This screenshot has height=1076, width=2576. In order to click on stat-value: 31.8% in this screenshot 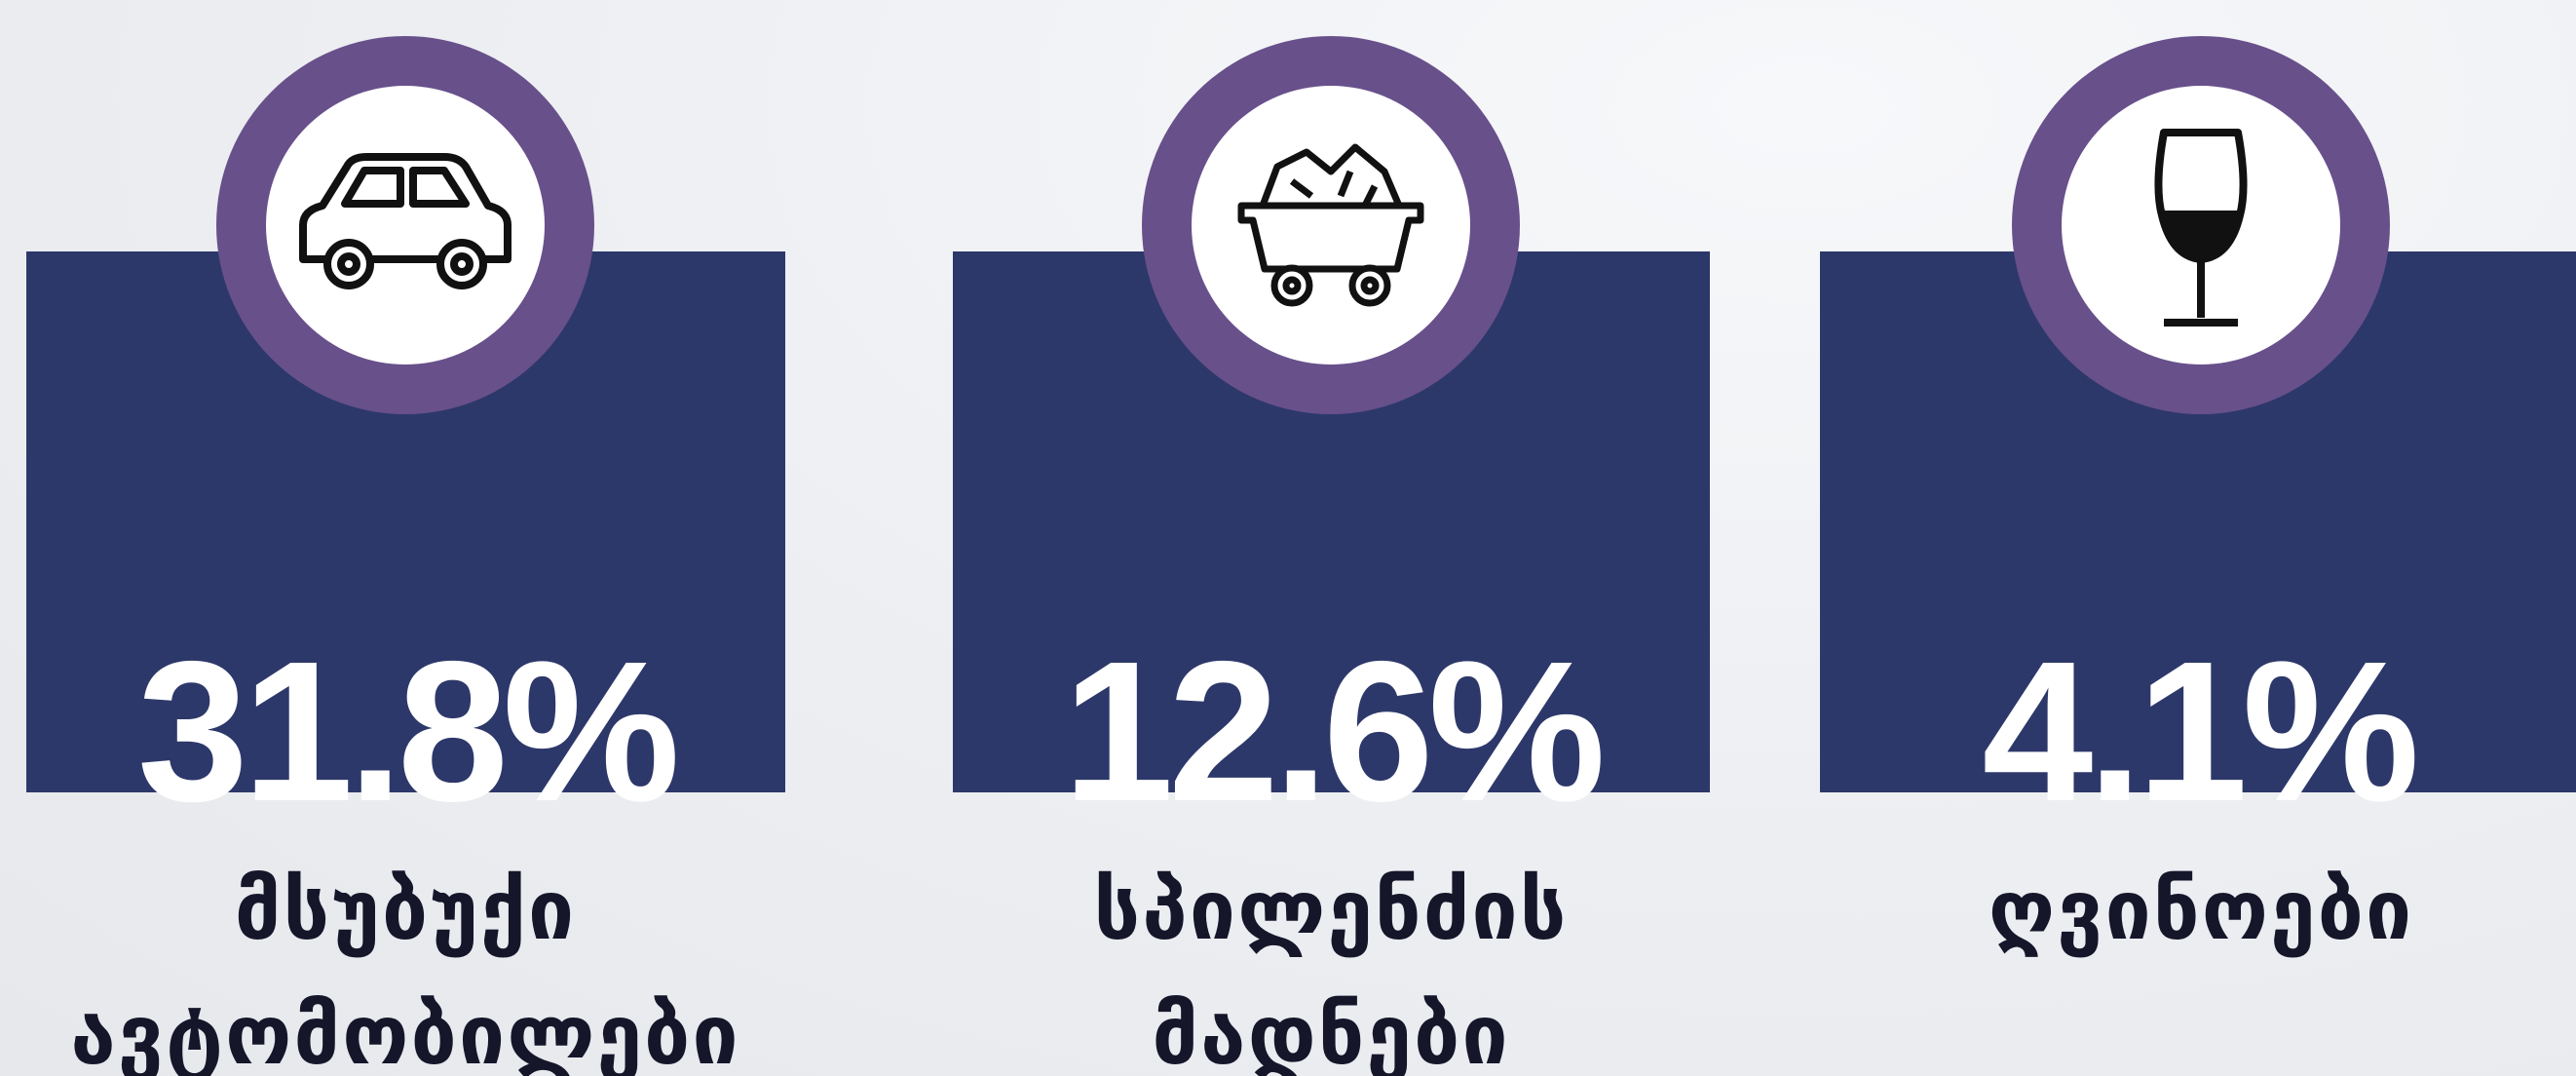, I will do `click(408, 731)`.